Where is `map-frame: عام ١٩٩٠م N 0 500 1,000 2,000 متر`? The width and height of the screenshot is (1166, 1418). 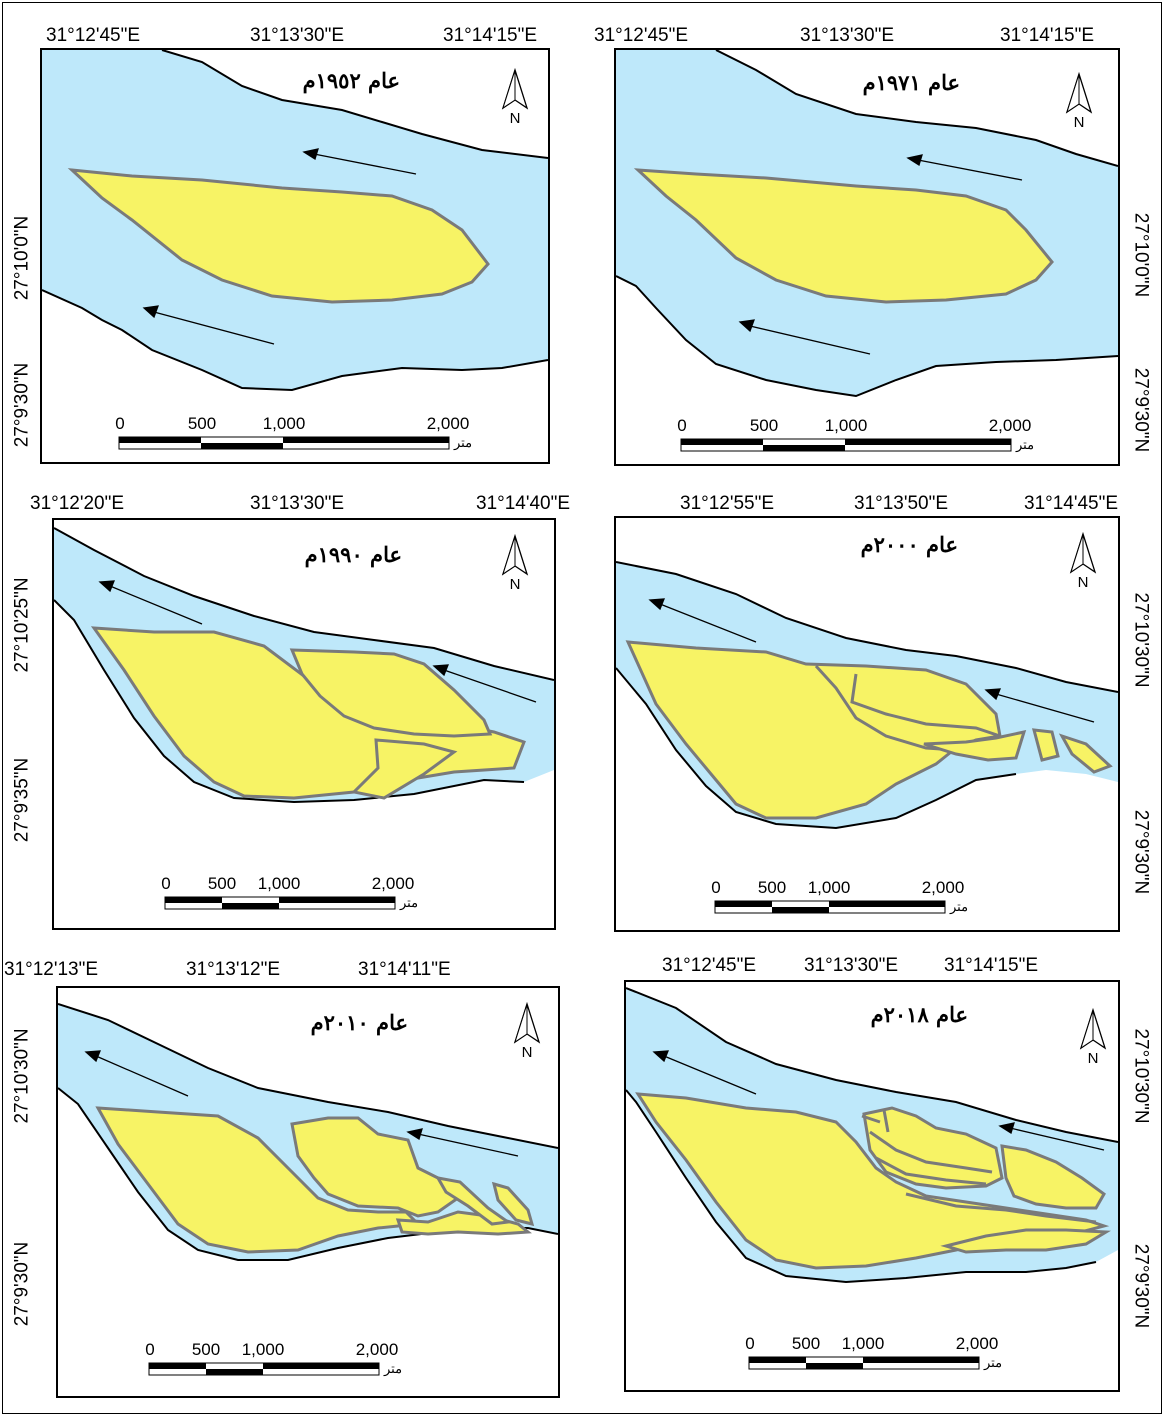
map-frame: عام ١٩٩٠م N 0 500 1,000 2,000 متر is located at coordinates (304, 724).